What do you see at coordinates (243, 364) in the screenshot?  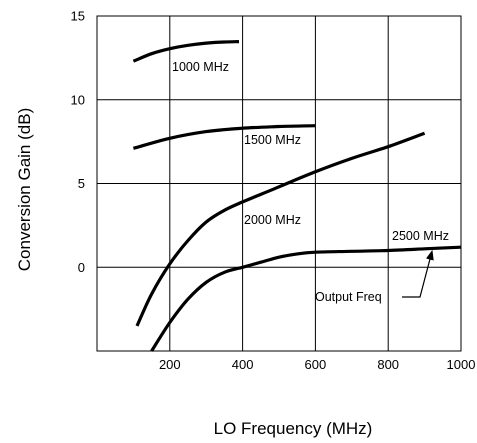 I see `x-tick-label: 400` at bounding box center [243, 364].